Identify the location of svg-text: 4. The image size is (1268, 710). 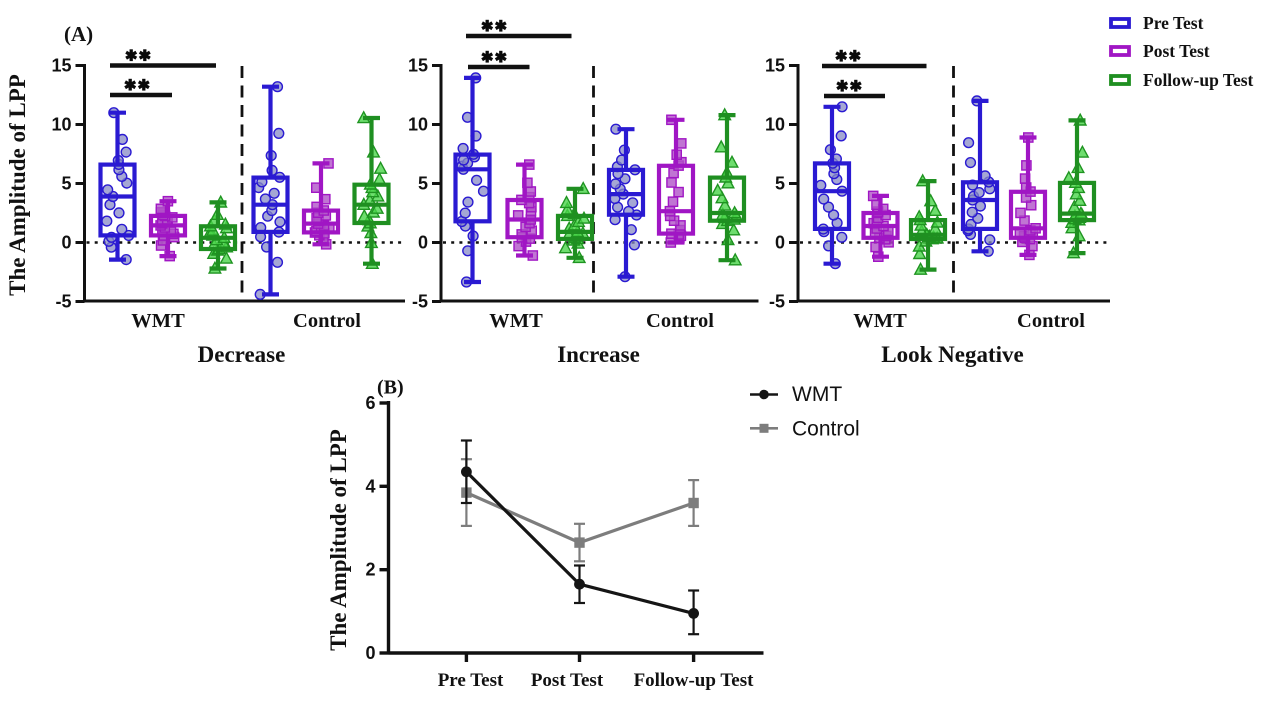
(370, 486).